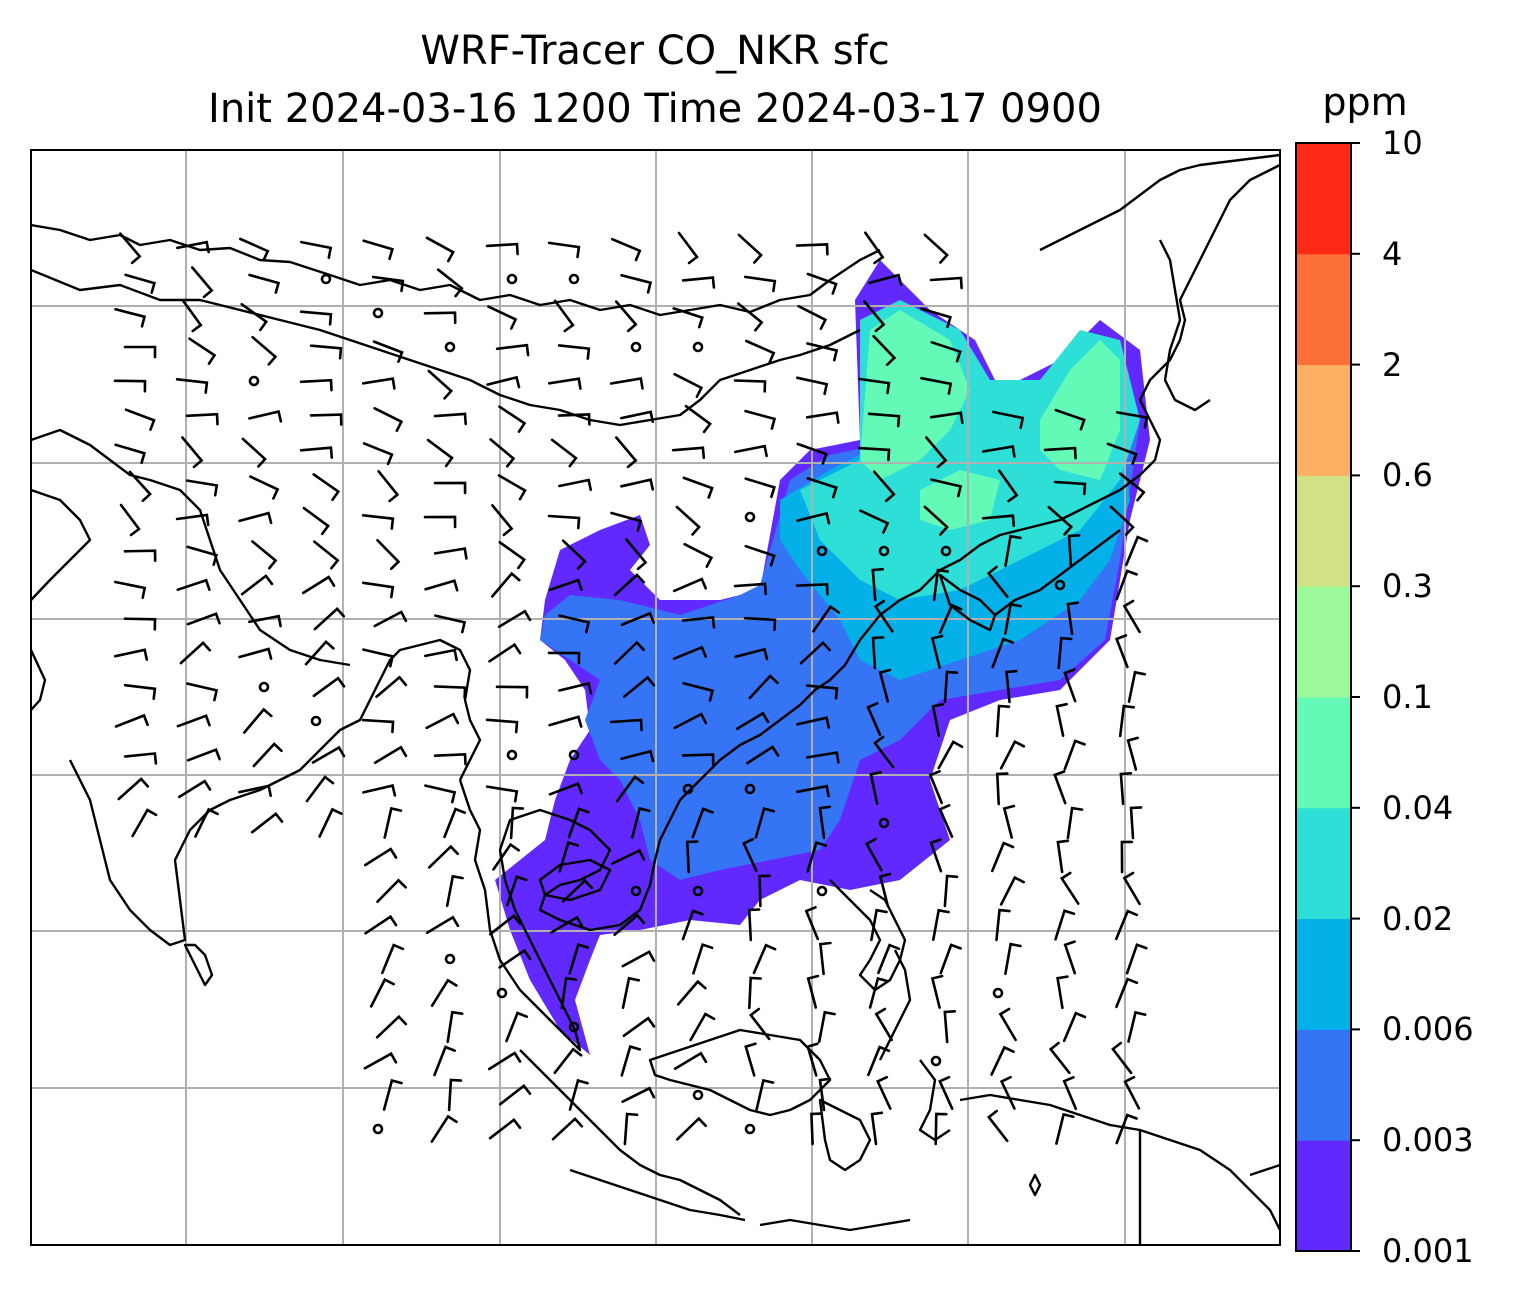 The height and width of the screenshot is (1306, 1528). What do you see at coordinates (1418, 918) in the screenshot?
I see `colorbar-tick-label: 0.02` at bounding box center [1418, 918].